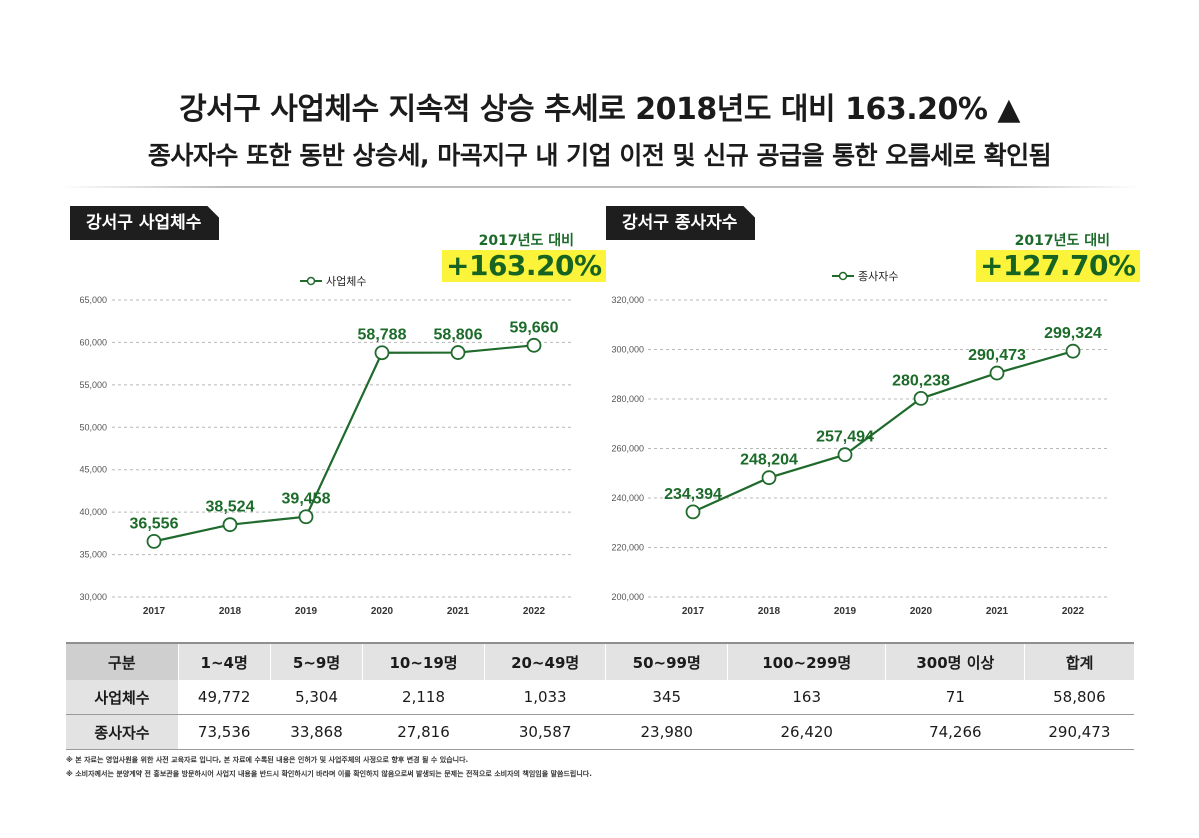 The image size is (1199, 838). I want to click on employee-data-label: 248,204, so click(769, 460).